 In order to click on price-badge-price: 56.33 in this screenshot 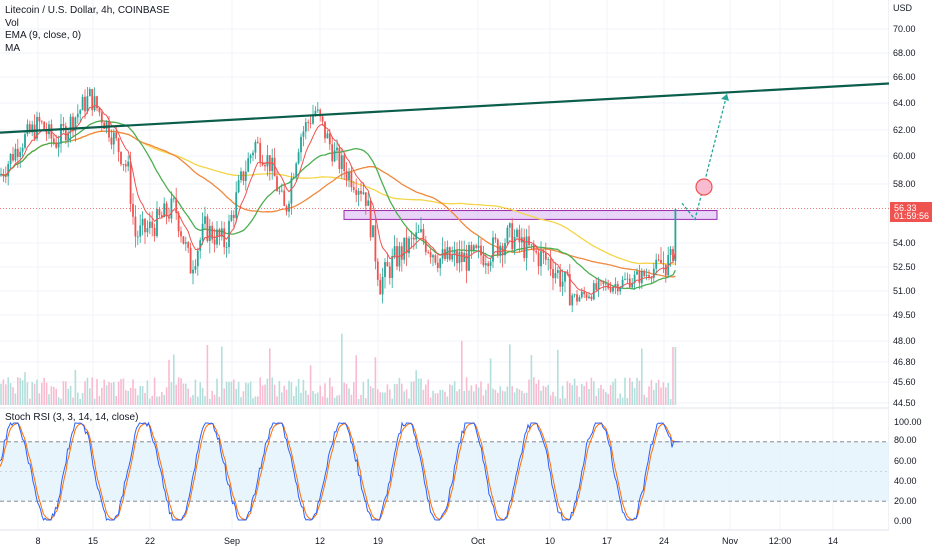, I will do `click(905, 208)`.